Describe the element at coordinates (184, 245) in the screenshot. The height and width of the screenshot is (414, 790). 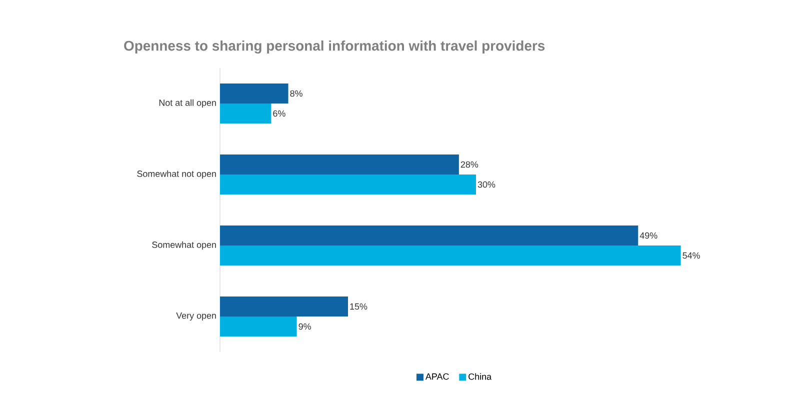
I see `y-tick-label: Somewhat open` at that location.